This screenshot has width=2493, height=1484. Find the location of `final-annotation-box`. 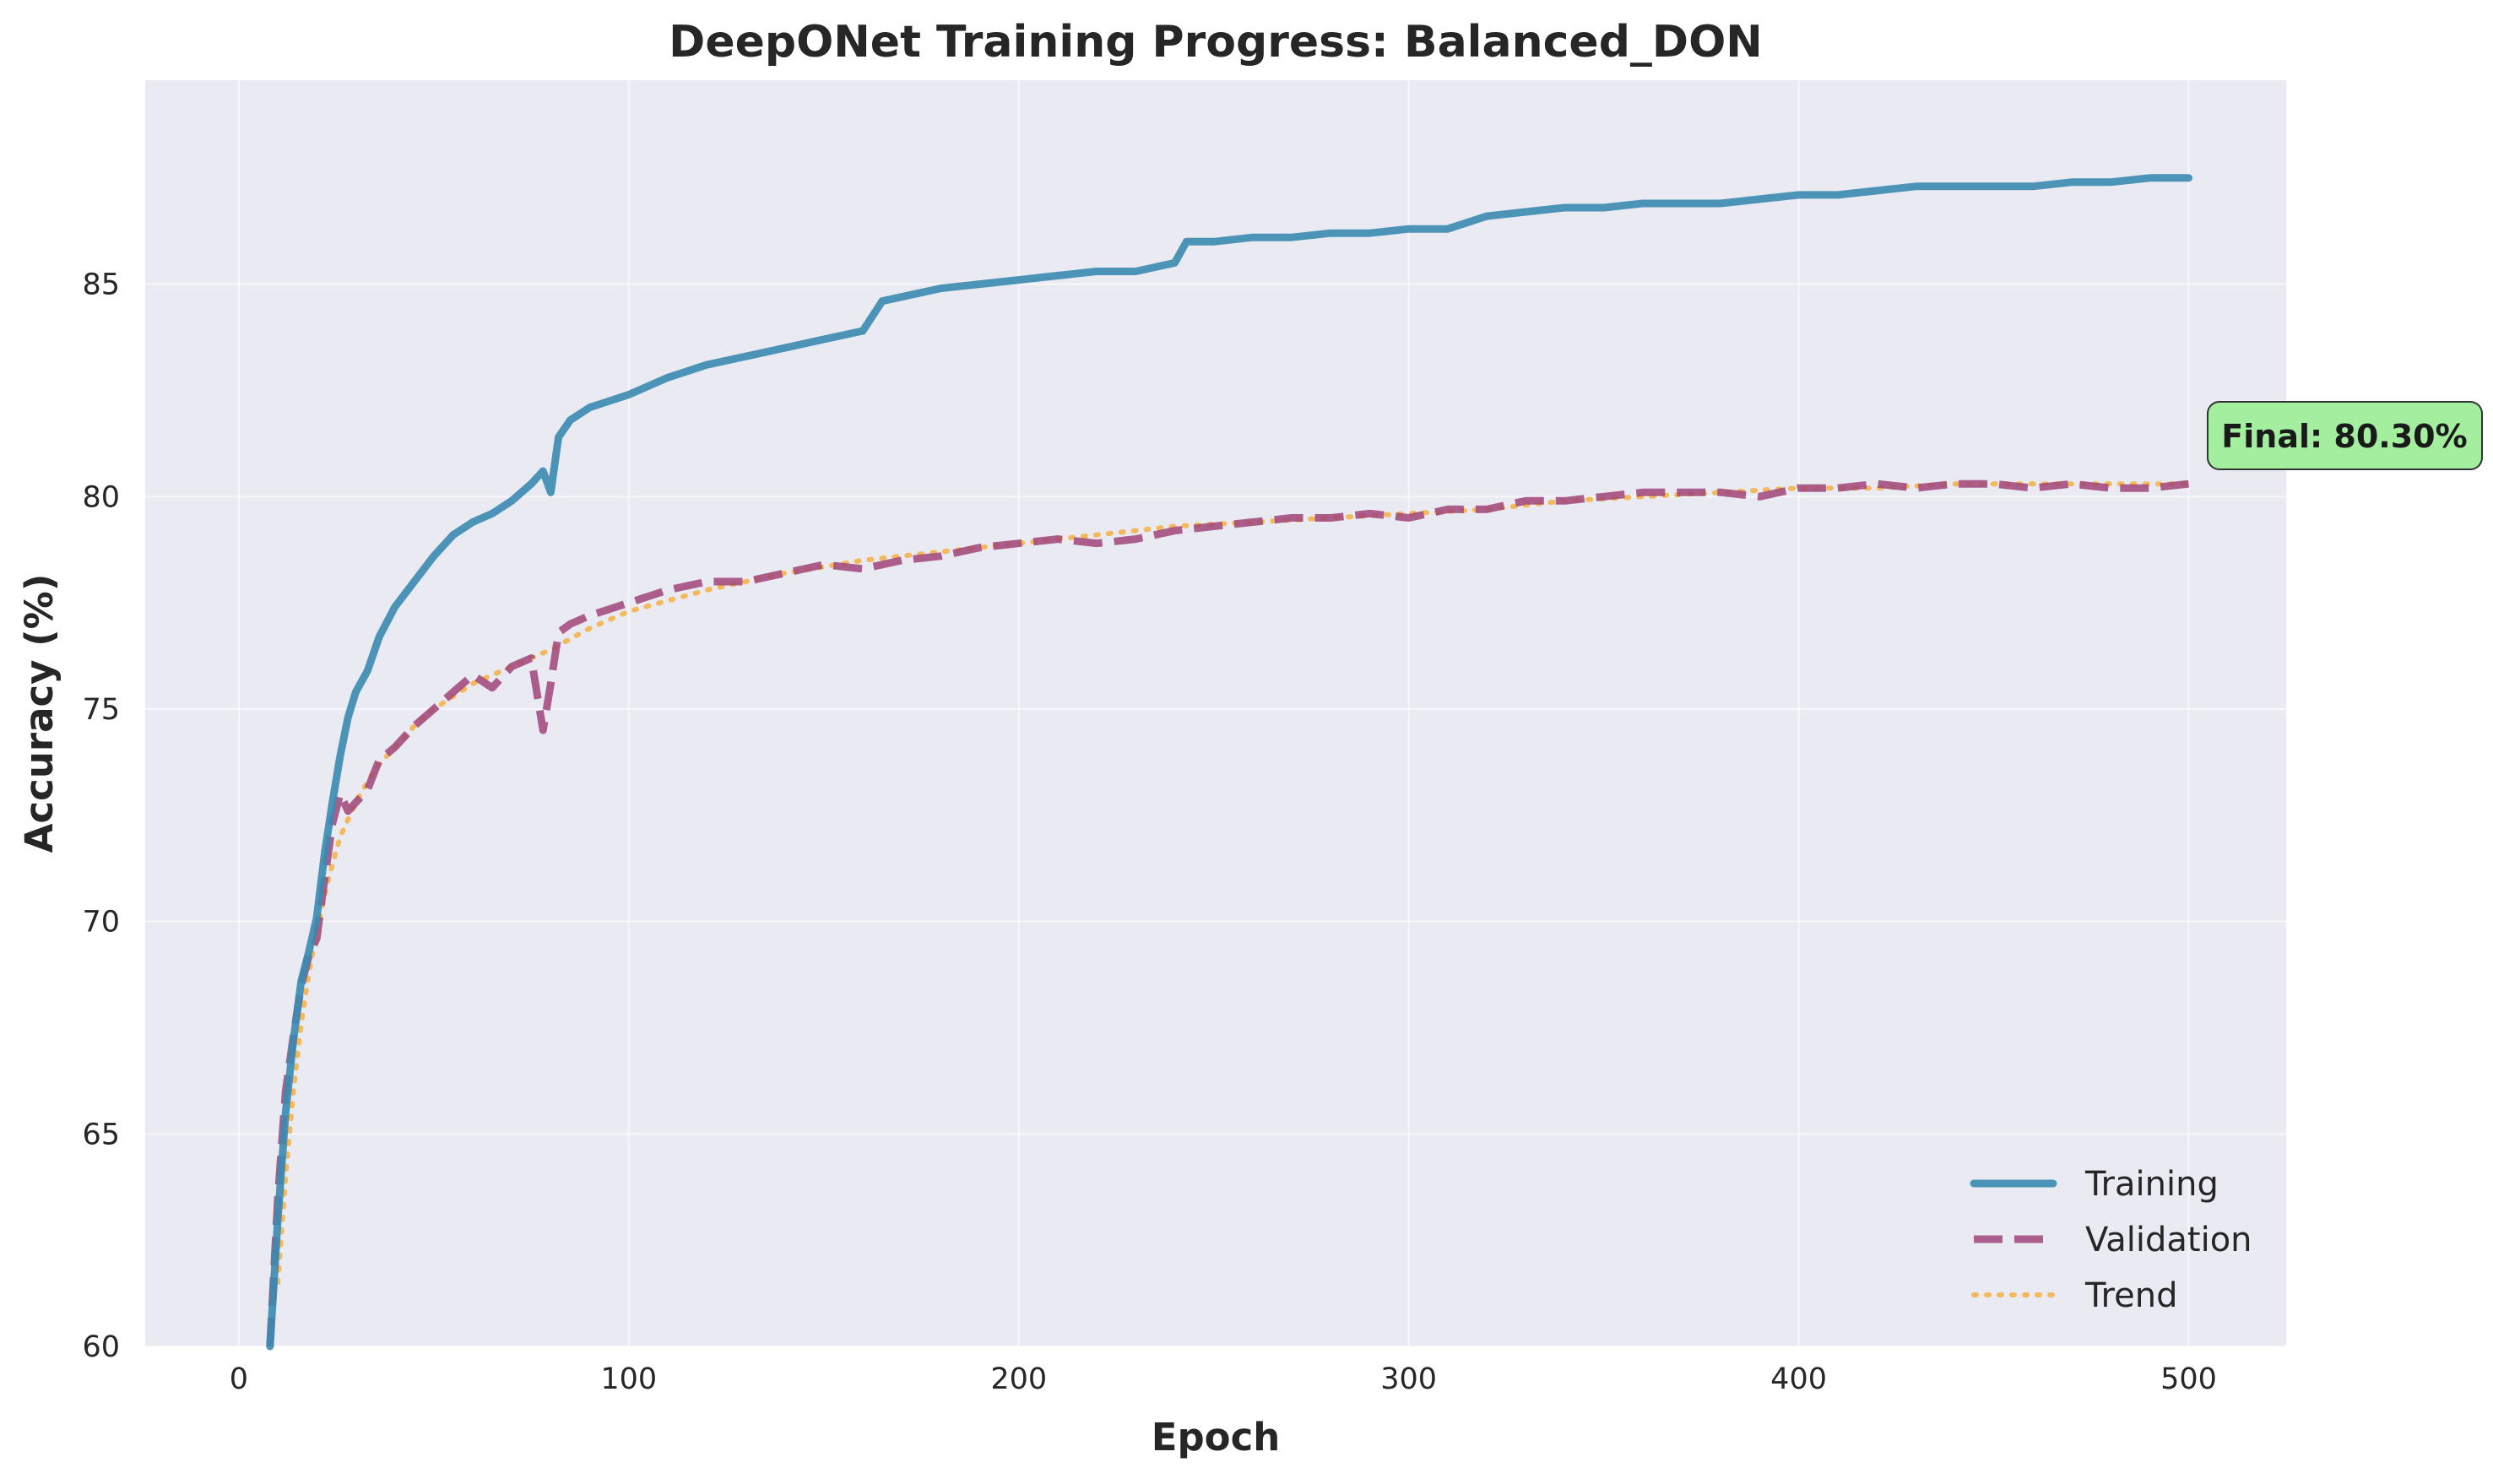

final-annotation-box is located at coordinates (2345, 436).